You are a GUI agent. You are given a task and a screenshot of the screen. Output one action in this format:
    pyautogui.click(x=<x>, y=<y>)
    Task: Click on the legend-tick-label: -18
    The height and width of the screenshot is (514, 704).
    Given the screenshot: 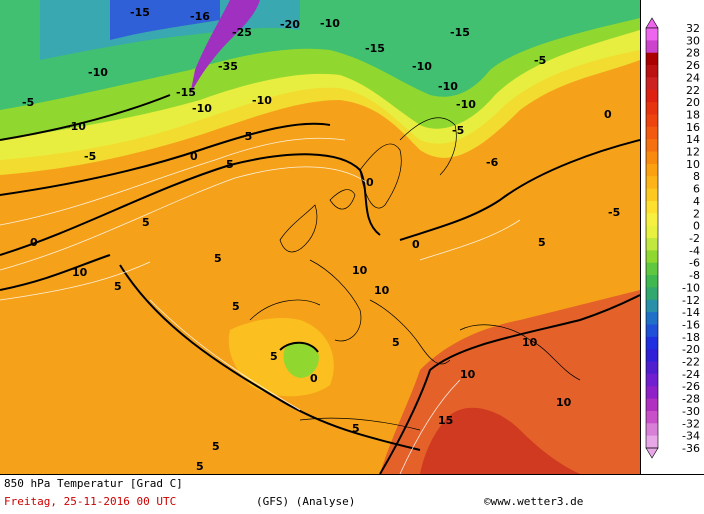 What is the action you would take?
    pyautogui.click(x=691, y=337)
    